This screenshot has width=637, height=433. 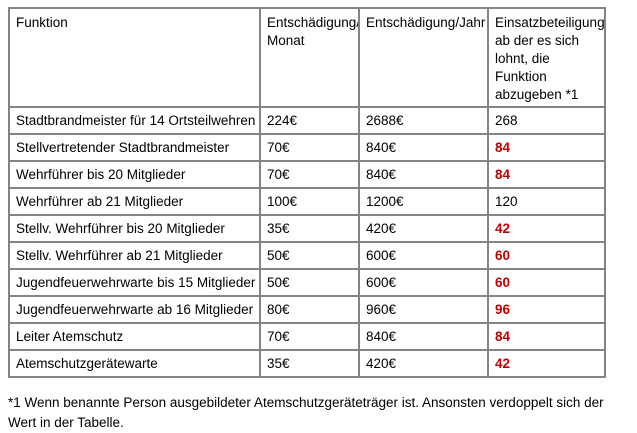 I want to click on header-line: Entschädigung/Jahr, so click(x=426, y=22).